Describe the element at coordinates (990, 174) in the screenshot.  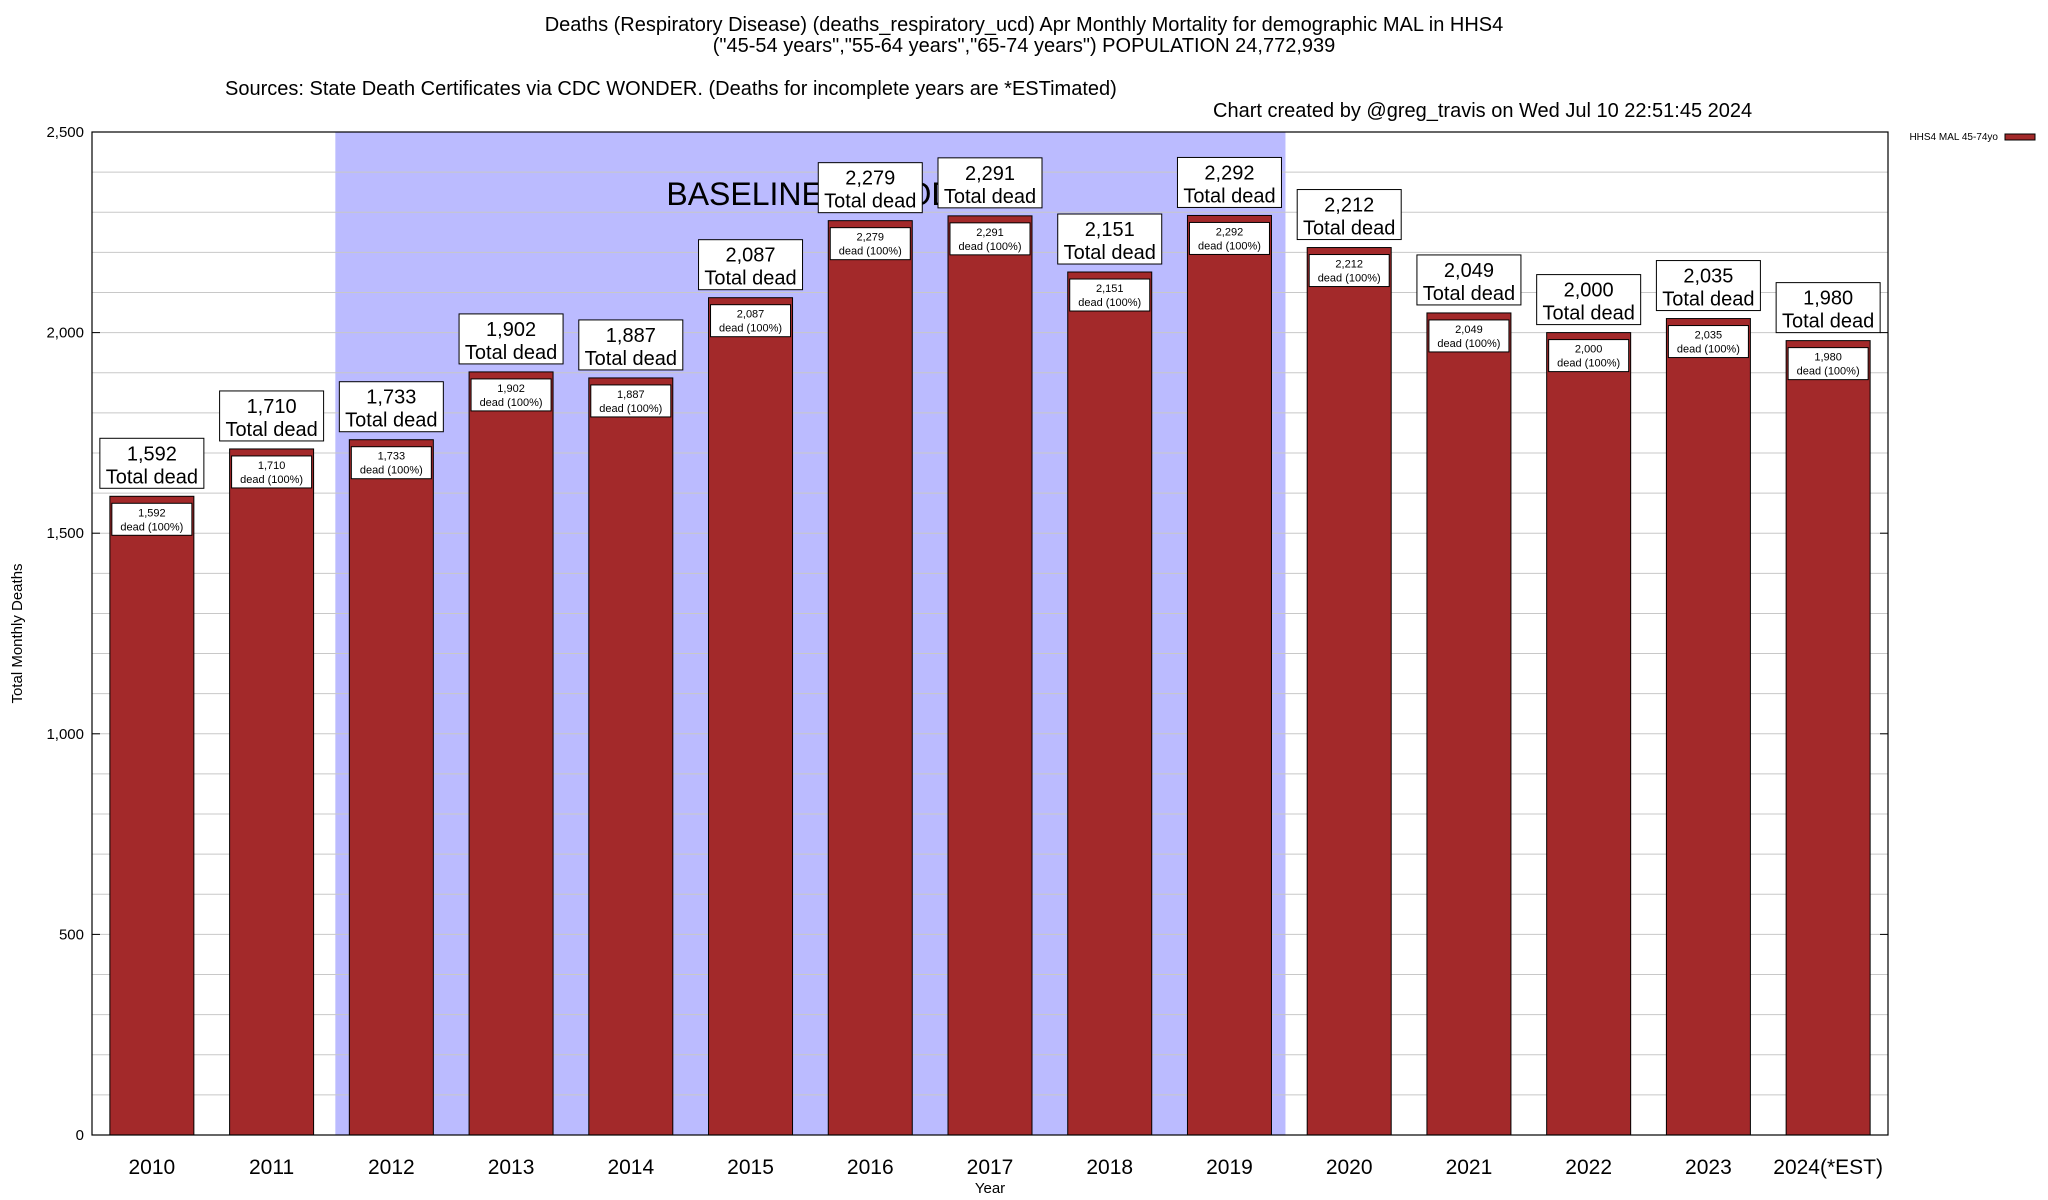
I see `bar-total-value-label: 2,291` at that location.